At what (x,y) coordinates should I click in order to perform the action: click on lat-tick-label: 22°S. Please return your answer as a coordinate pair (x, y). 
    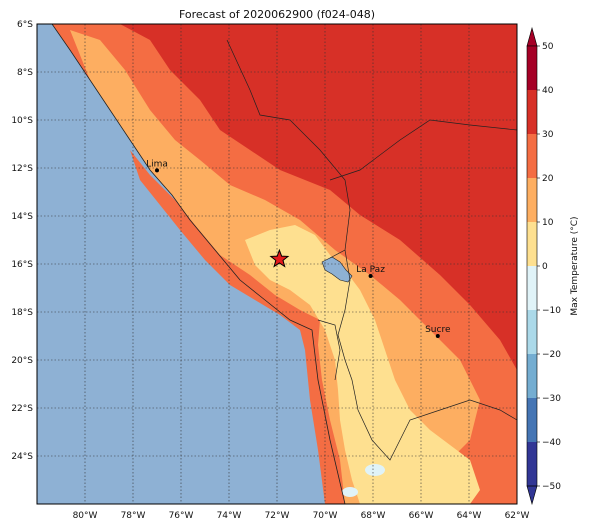
    Looking at the image, I should click on (22, 409).